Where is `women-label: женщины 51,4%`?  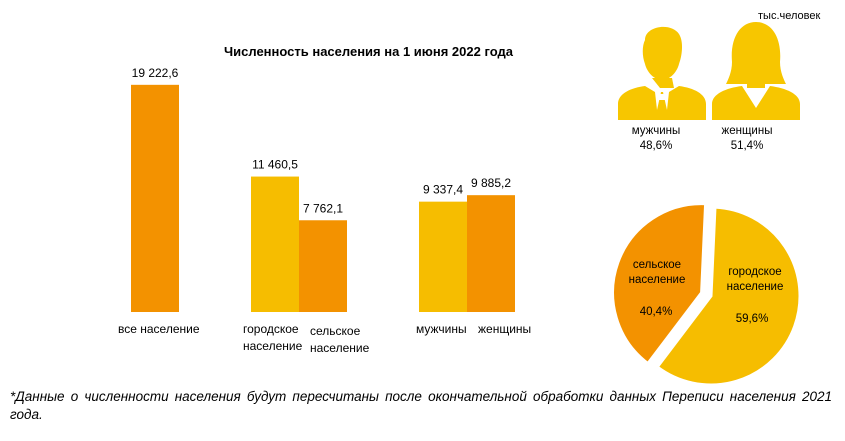 women-label: женщины 51,4% is located at coordinates (747, 139).